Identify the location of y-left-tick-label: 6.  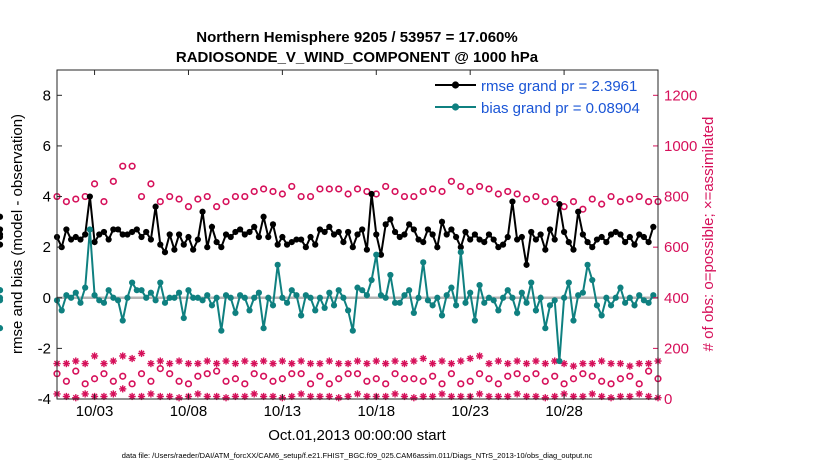
(47, 146).